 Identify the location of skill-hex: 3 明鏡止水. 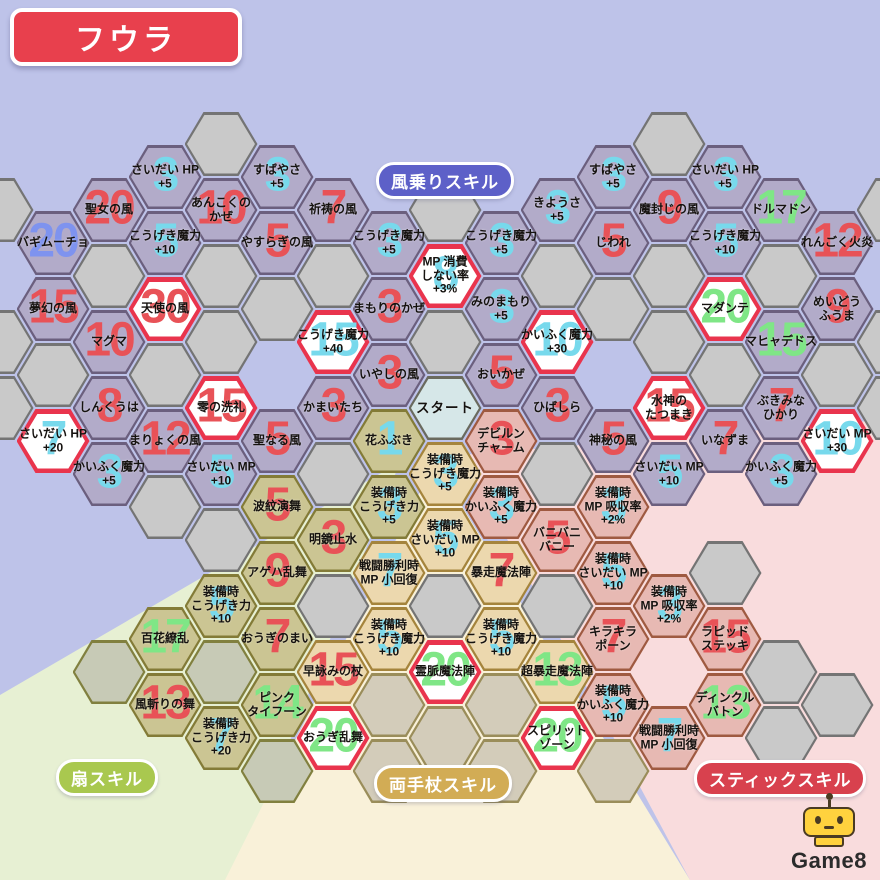
(333, 540).